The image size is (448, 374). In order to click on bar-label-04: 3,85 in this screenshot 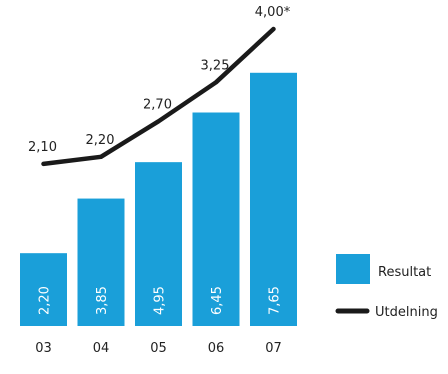, I will do `click(102, 300)`.